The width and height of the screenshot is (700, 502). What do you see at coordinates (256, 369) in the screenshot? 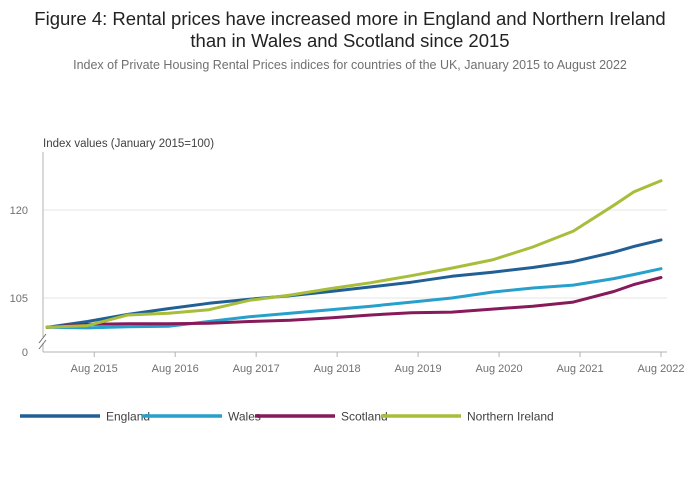
I see `x-tick-label: Aug 2017` at bounding box center [256, 369].